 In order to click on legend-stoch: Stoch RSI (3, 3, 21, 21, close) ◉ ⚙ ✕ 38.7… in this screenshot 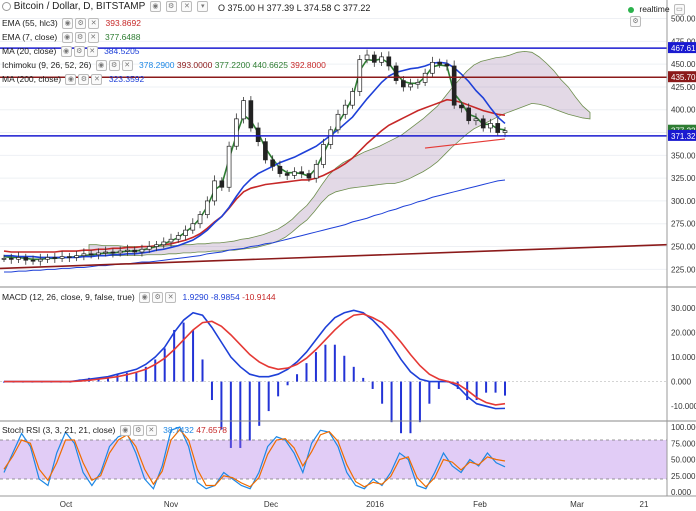, I will do `click(114, 431)`.